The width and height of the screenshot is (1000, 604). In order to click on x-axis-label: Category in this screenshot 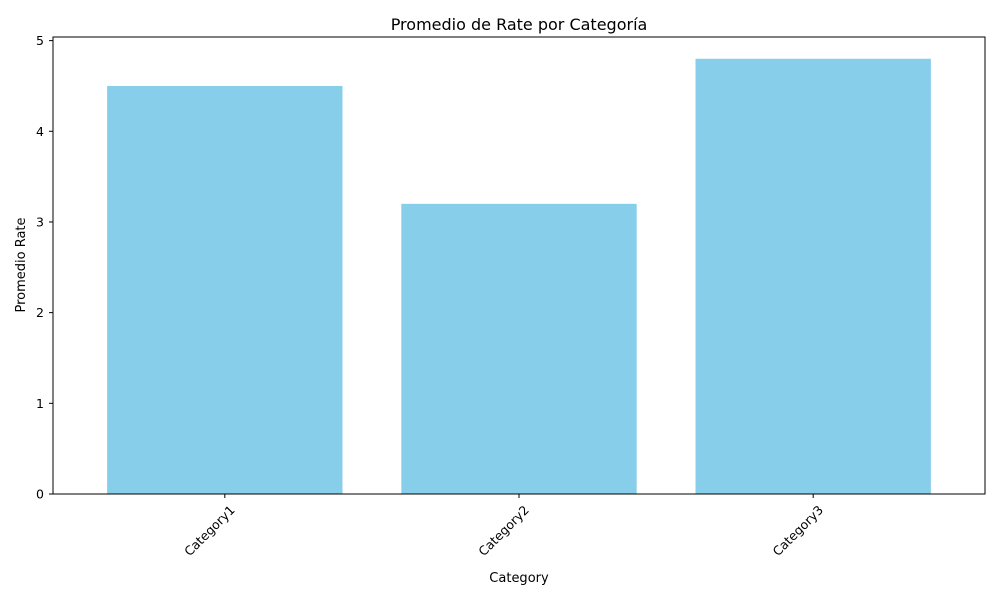, I will do `click(519, 578)`.